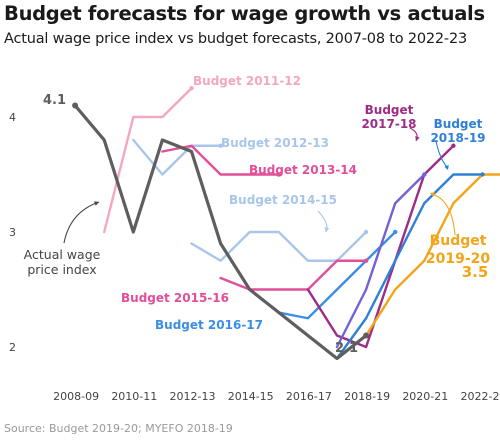  I want to click on series-label: Budget 2015-16, so click(175, 298).